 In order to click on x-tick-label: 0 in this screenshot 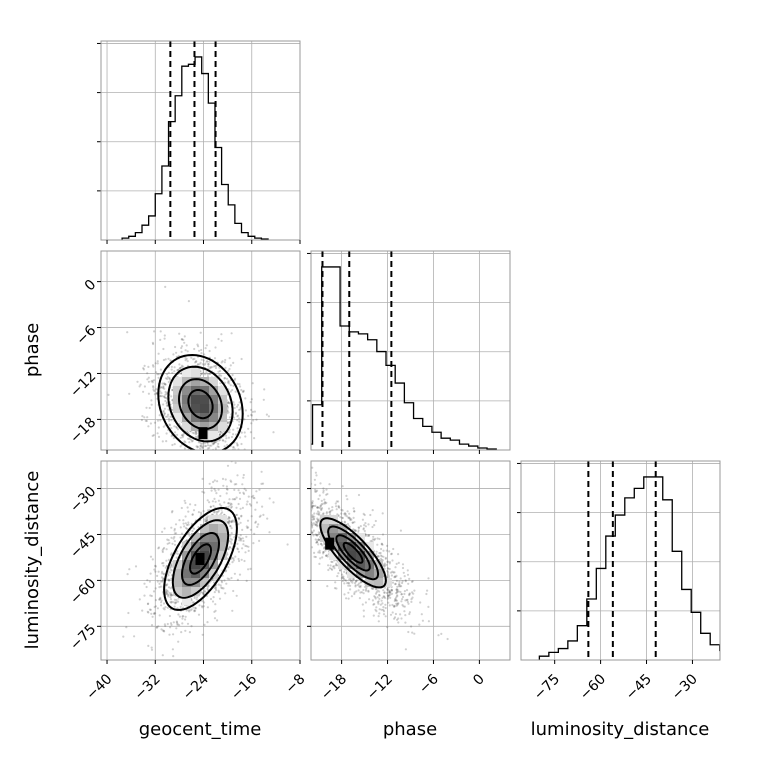, I will do `click(479, 680)`.